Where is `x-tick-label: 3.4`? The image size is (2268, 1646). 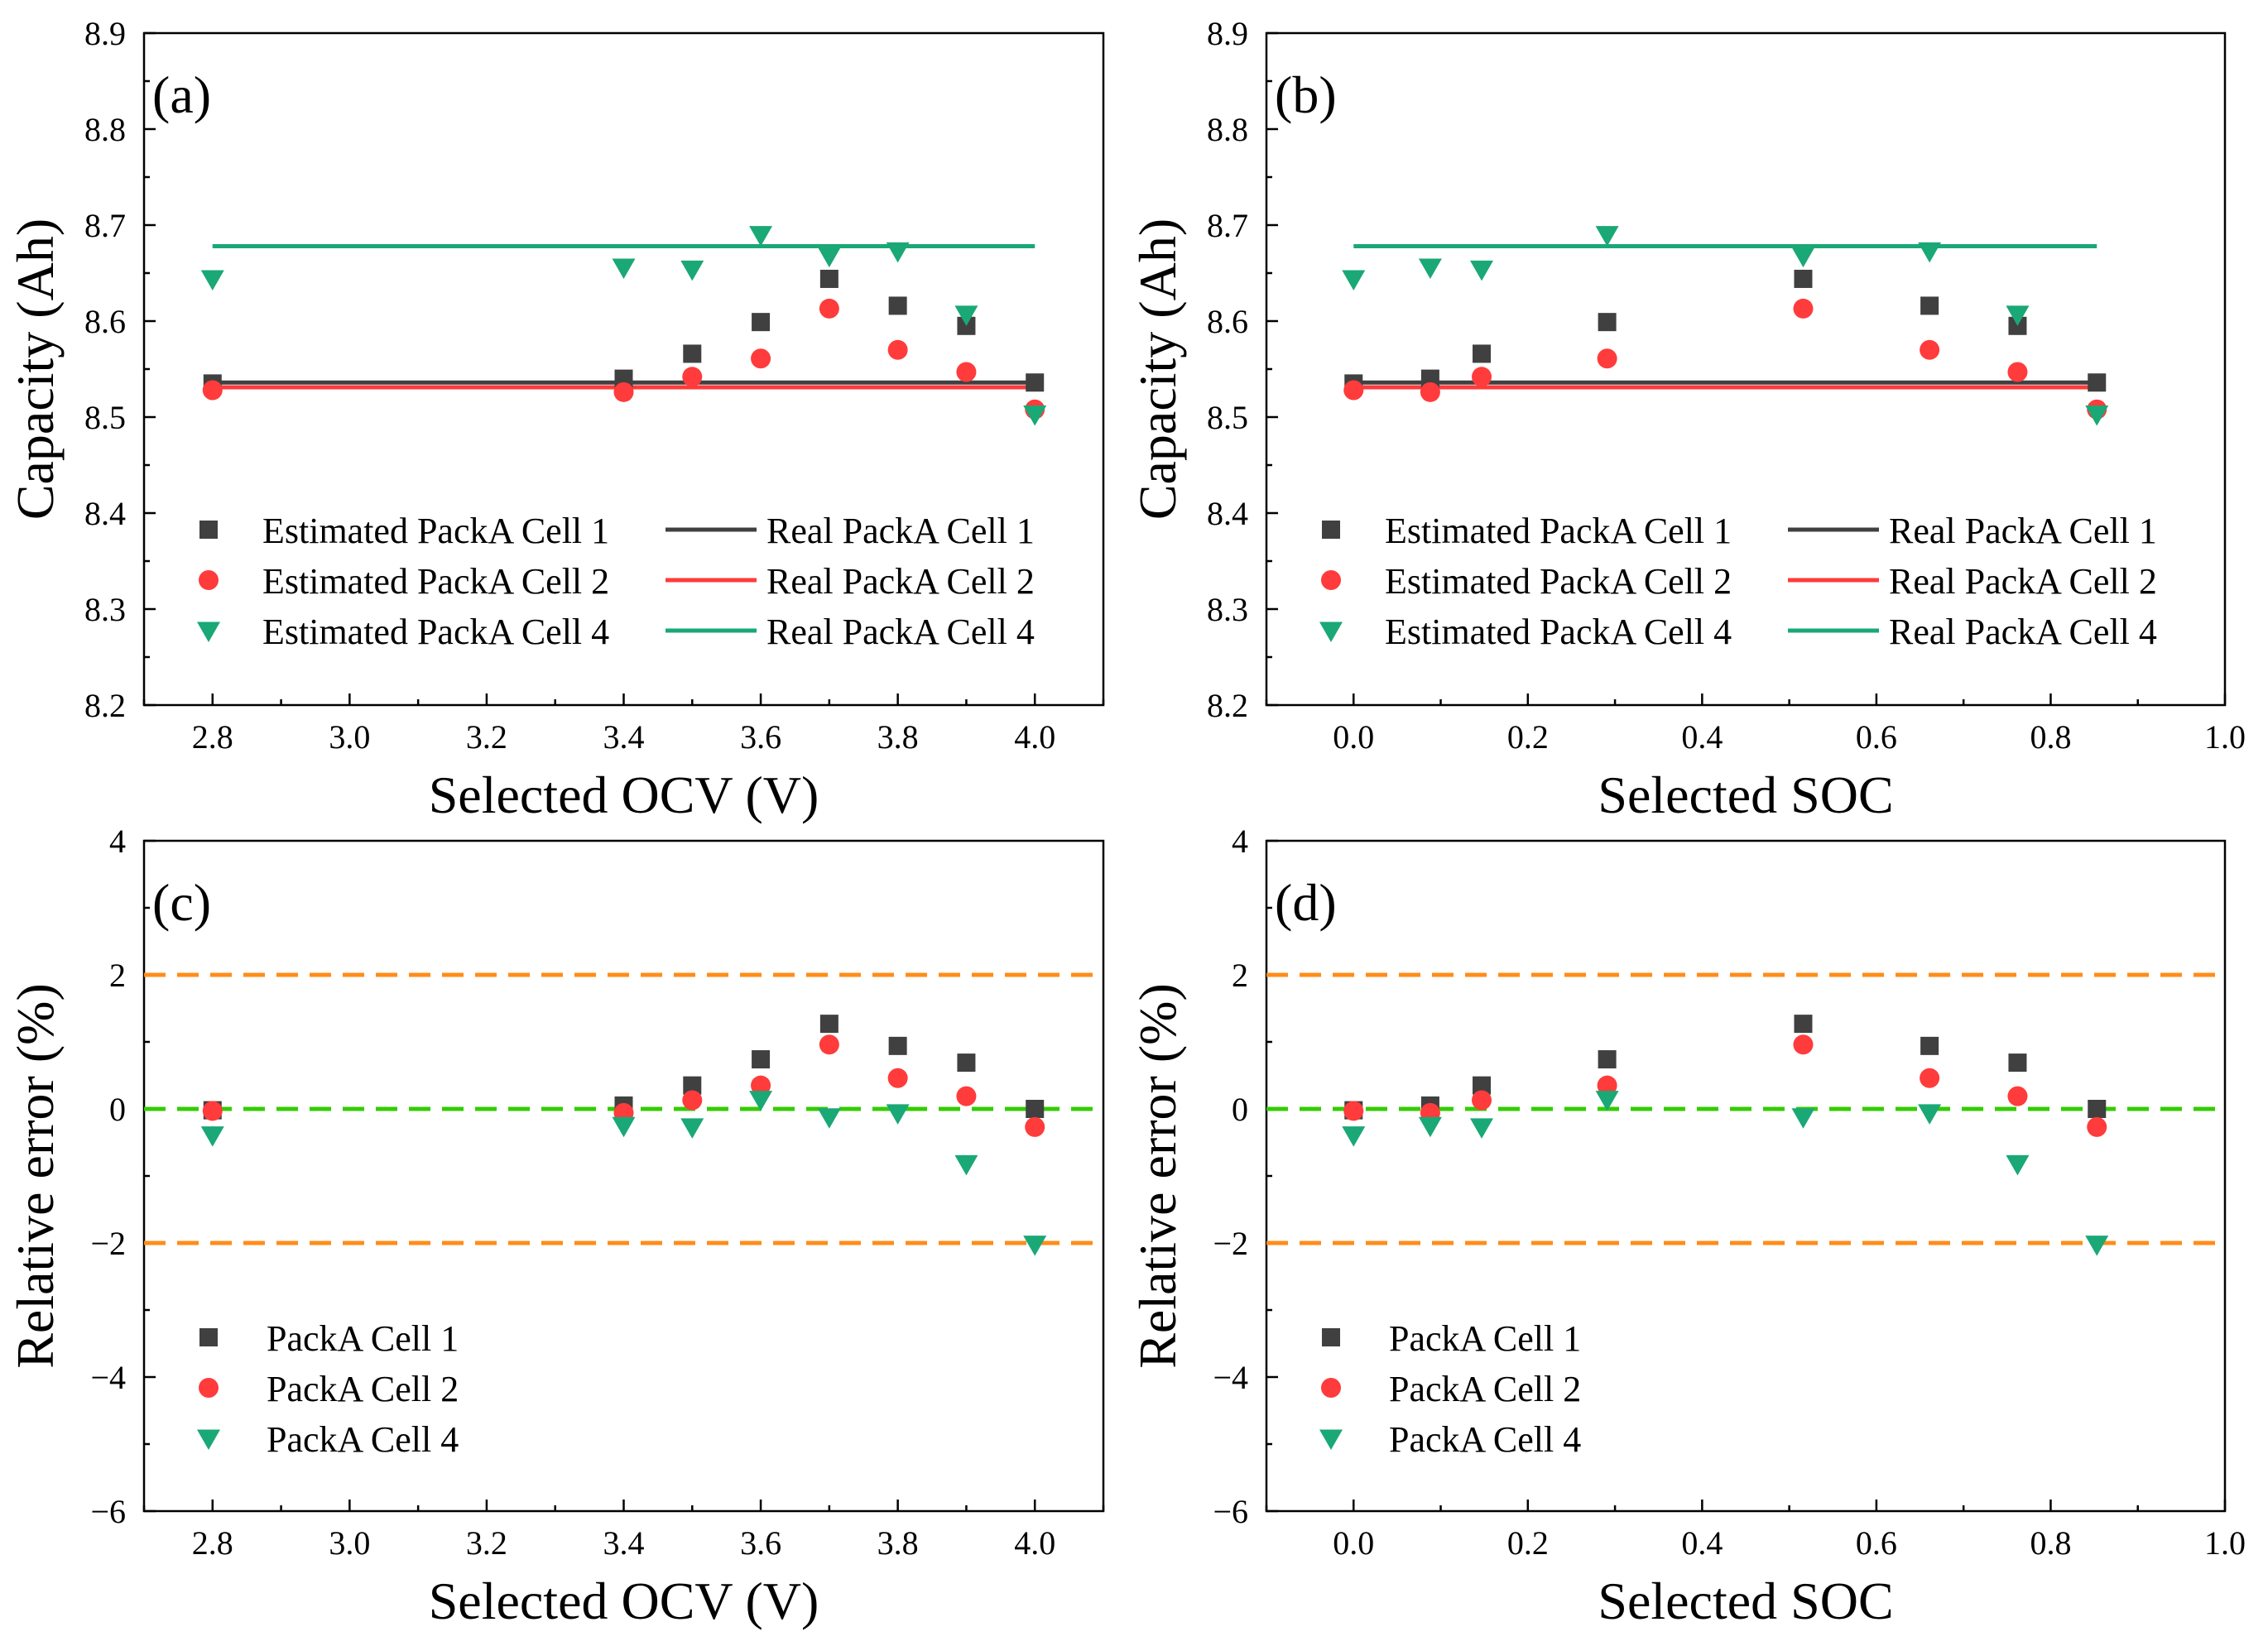
x-tick-label: 3.4 is located at coordinates (624, 1543).